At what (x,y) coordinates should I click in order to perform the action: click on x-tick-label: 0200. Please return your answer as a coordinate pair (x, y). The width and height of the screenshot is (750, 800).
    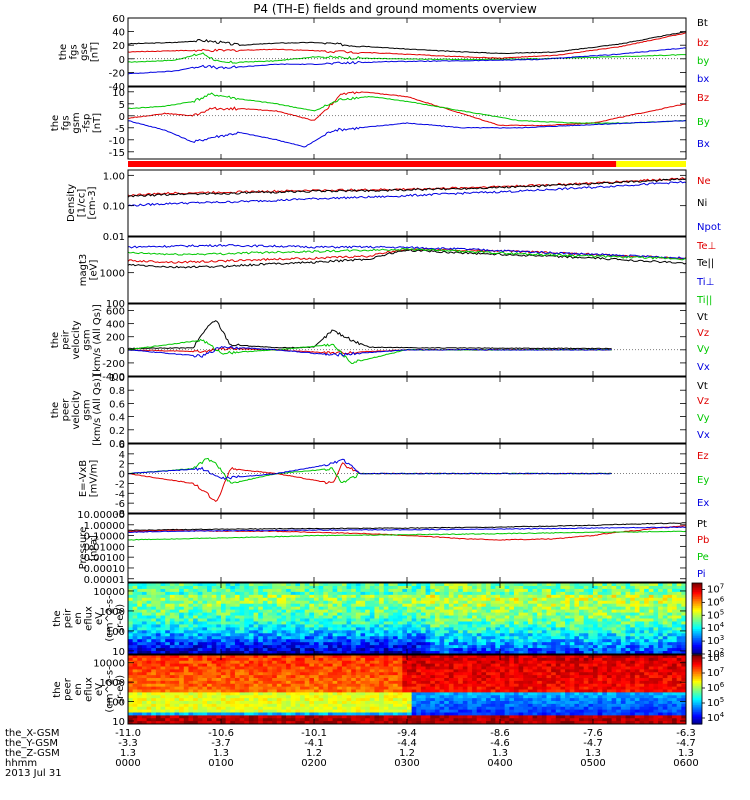
    Looking at the image, I should click on (313, 763).